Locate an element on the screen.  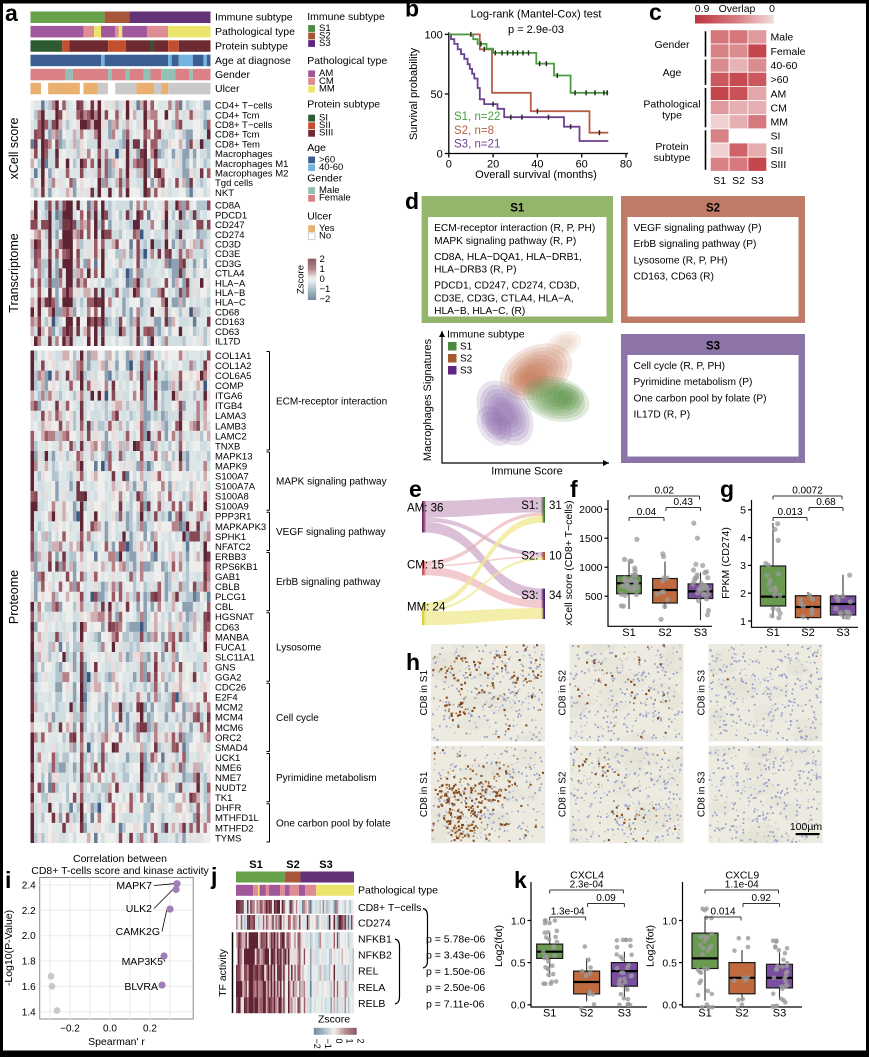
svg-text: CD3E is located at coordinates (227, 254).